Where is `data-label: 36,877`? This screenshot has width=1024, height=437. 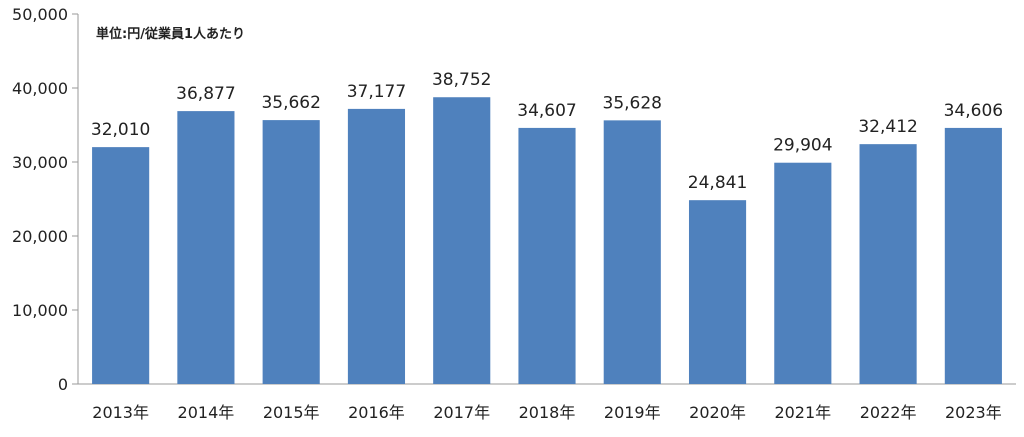 data-label: 36,877 is located at coordinates (205, 94).